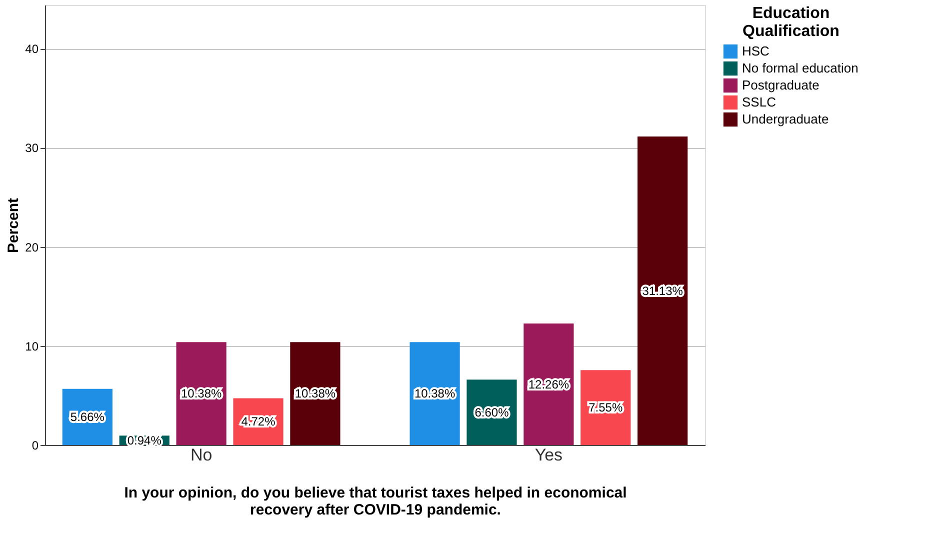 The width and height of the screenshot is (942, 553). I want to click on legend-title: Education Qualification, so click(791, 22).